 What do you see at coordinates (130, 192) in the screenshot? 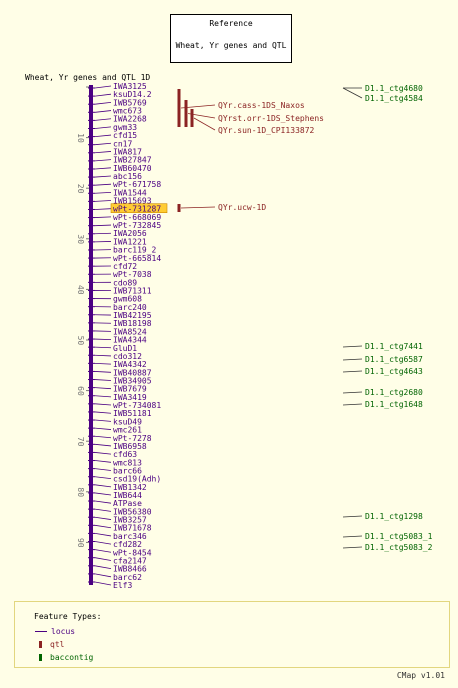
I see `marker-label: IWA1544` at bounding box center [130, 192].